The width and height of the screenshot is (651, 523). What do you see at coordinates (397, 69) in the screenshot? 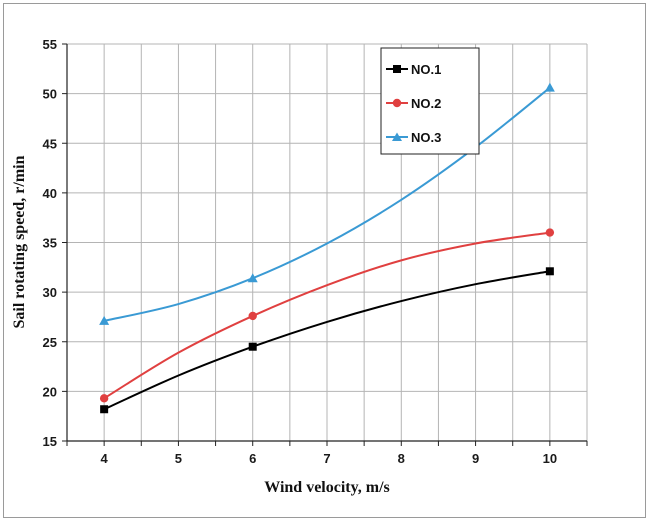
I see `legend-marker-no1` at bounding box center [397, 69].